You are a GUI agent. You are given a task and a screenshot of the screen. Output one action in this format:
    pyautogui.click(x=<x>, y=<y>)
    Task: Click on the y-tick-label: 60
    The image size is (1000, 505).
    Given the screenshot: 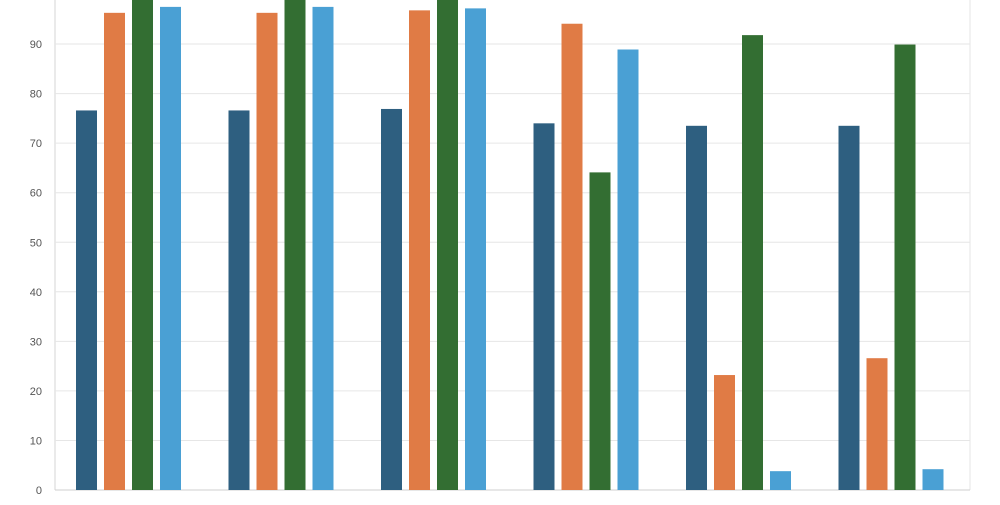 What is the action you would take?
    pyautogui.click(x=36, y=194)
    